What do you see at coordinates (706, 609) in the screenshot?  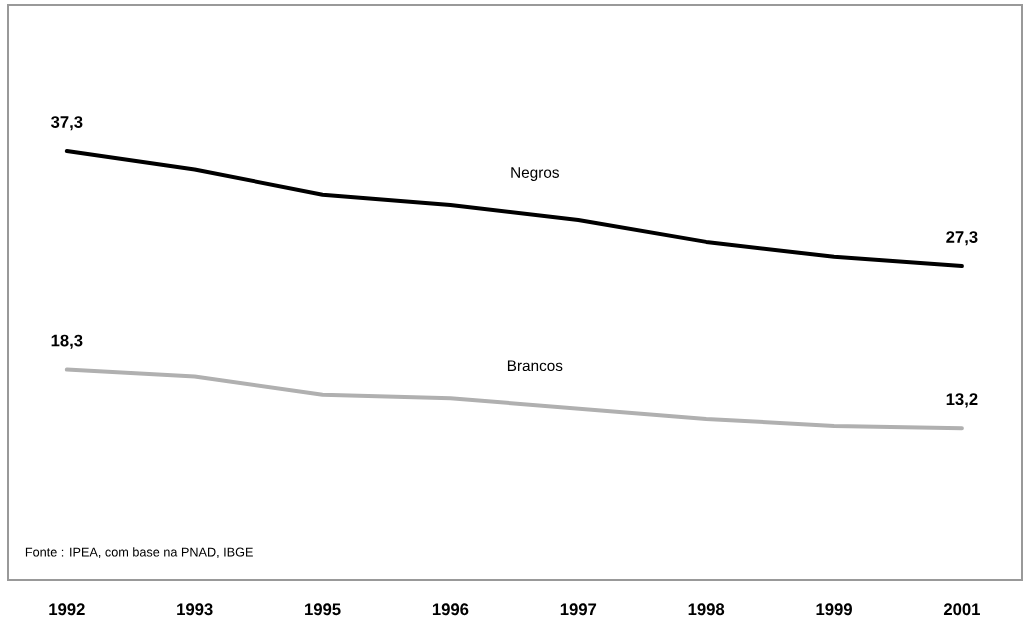 I see `x-tick-label: 1998` at bounding box center [706, 609].